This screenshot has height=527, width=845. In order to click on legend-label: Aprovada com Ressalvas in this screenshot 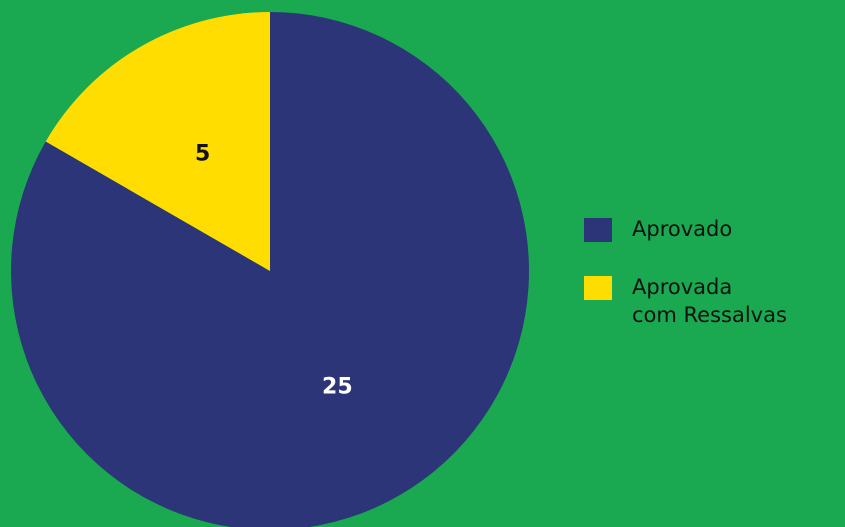, I will do `click(709, 301)`.